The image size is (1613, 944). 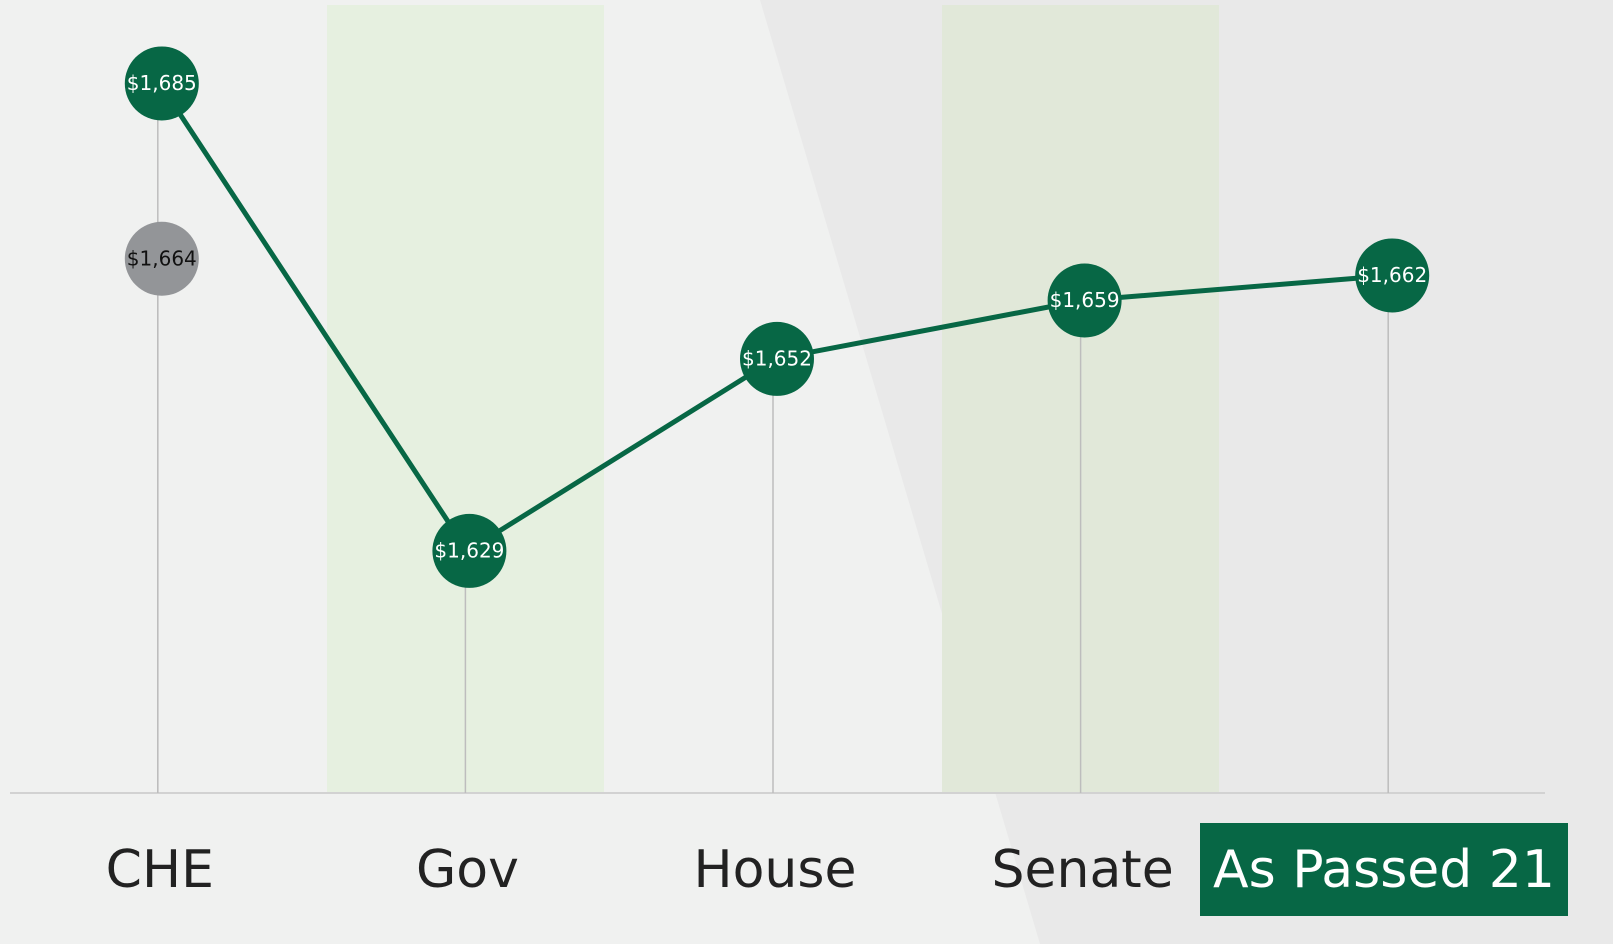 I want to click on data-label: $1,685, so click(x=162, y=83).